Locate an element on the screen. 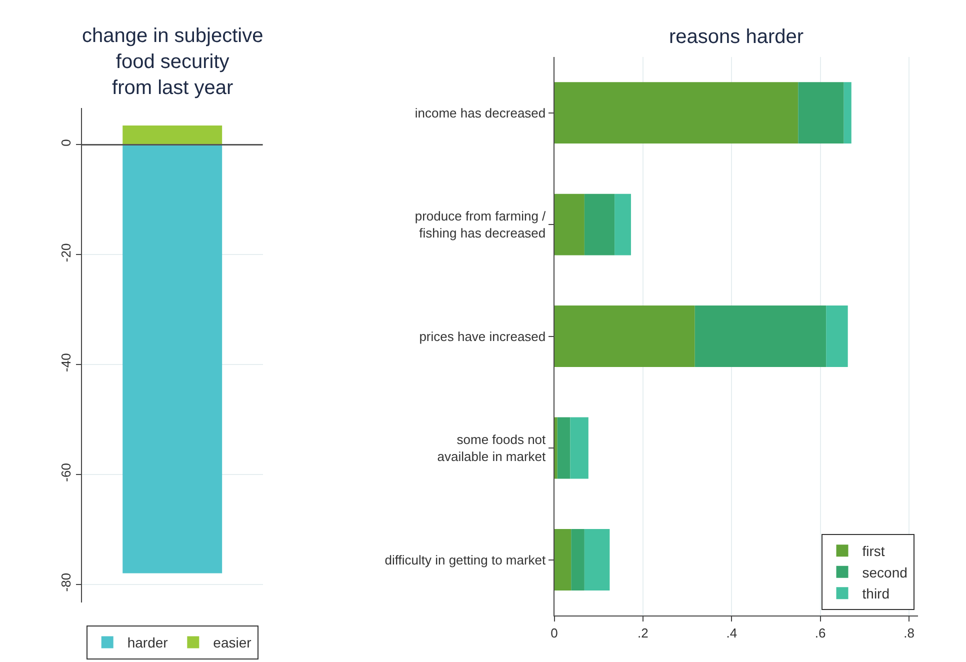  x-tick-label: .6 is located at coordinates (820, 632).